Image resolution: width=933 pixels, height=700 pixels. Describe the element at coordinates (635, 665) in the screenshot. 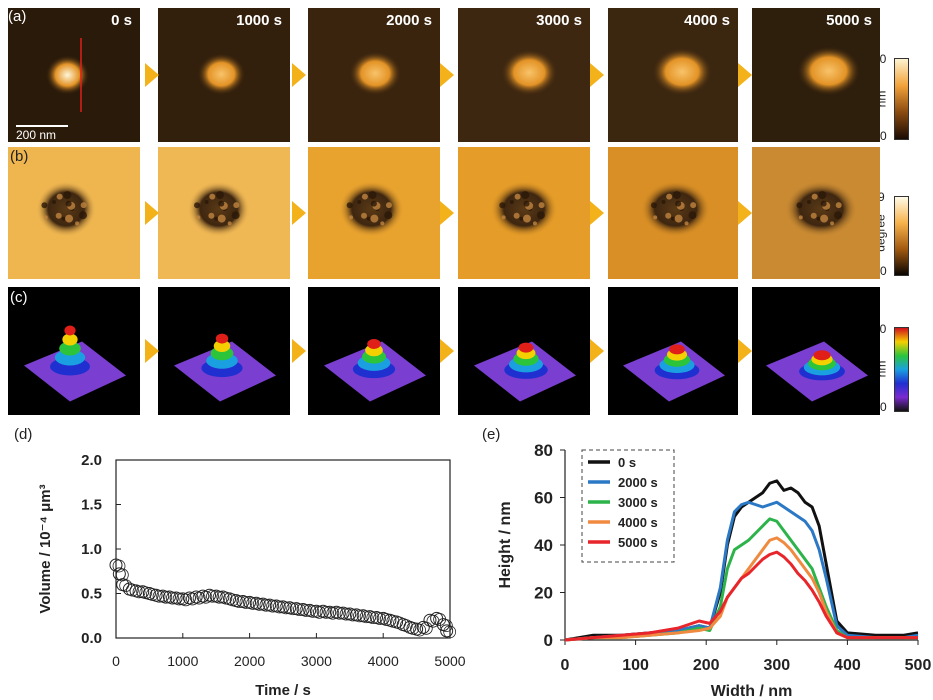

I see `x-tick-label: 100` at that location.